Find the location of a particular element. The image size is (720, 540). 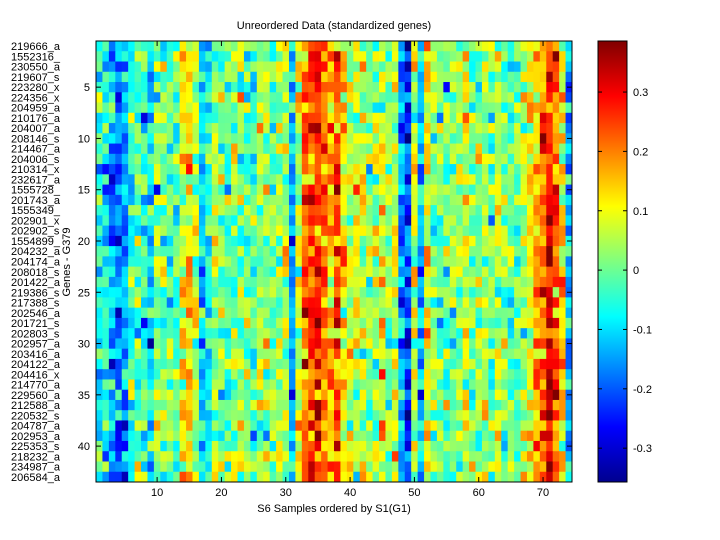

gene-row-label: 229560_a is located at coordinates (36, 396).